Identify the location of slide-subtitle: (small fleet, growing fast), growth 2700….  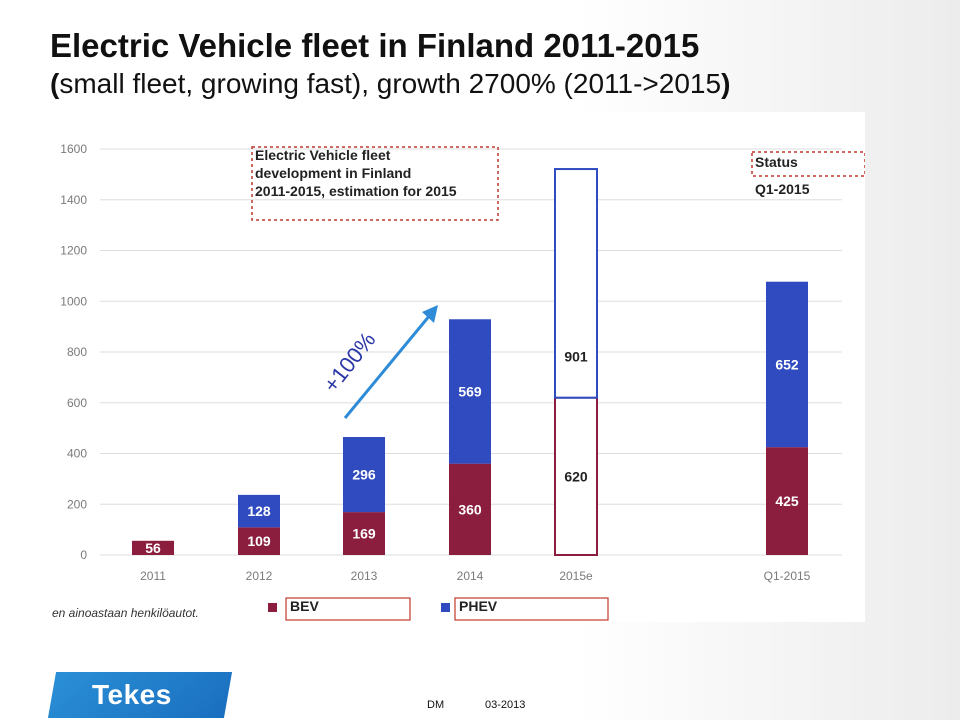
(390, 84).